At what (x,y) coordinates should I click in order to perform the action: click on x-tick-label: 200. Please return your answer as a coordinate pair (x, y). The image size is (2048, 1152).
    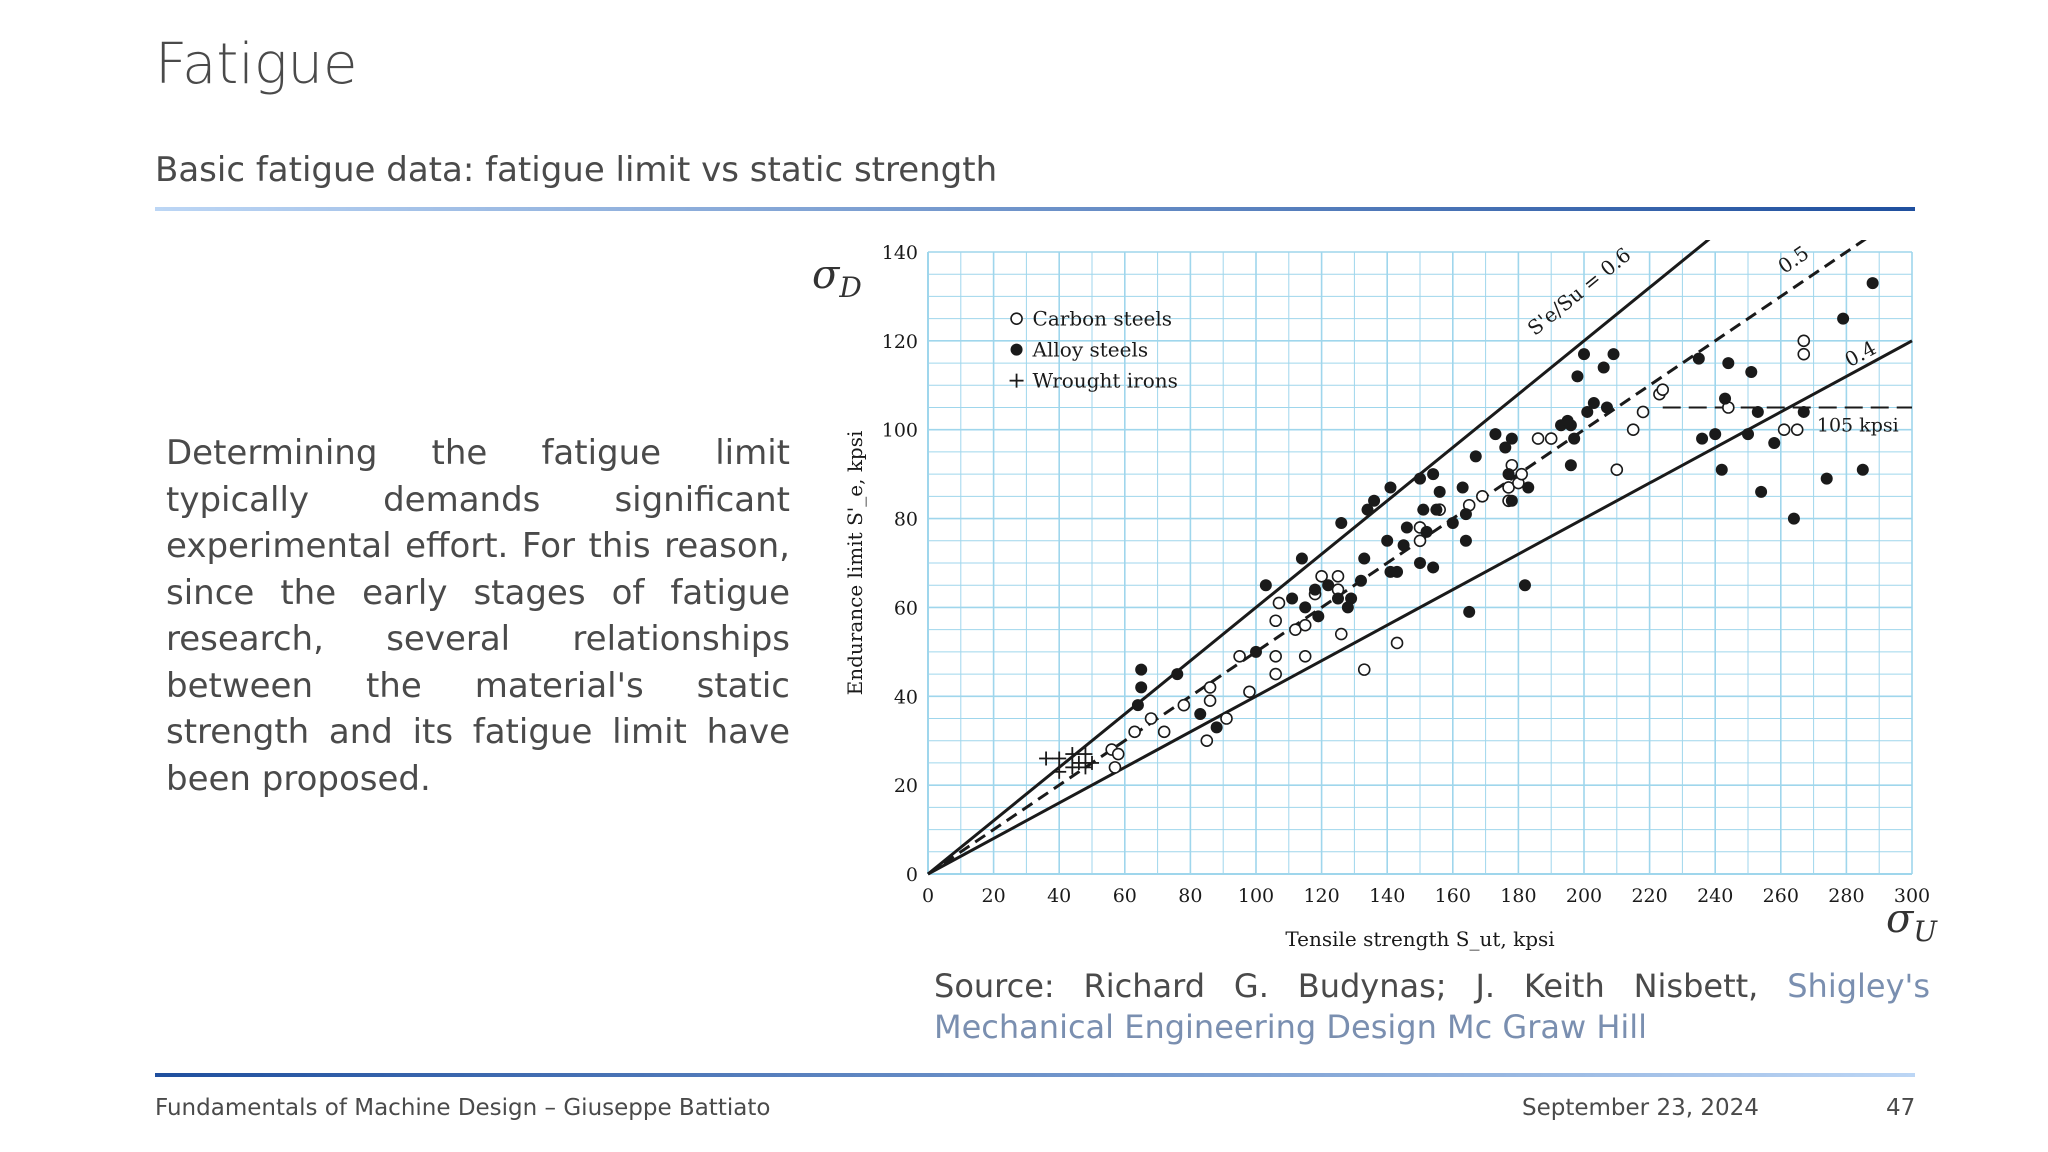
    Looking at the image, I should click on (1584, 896).